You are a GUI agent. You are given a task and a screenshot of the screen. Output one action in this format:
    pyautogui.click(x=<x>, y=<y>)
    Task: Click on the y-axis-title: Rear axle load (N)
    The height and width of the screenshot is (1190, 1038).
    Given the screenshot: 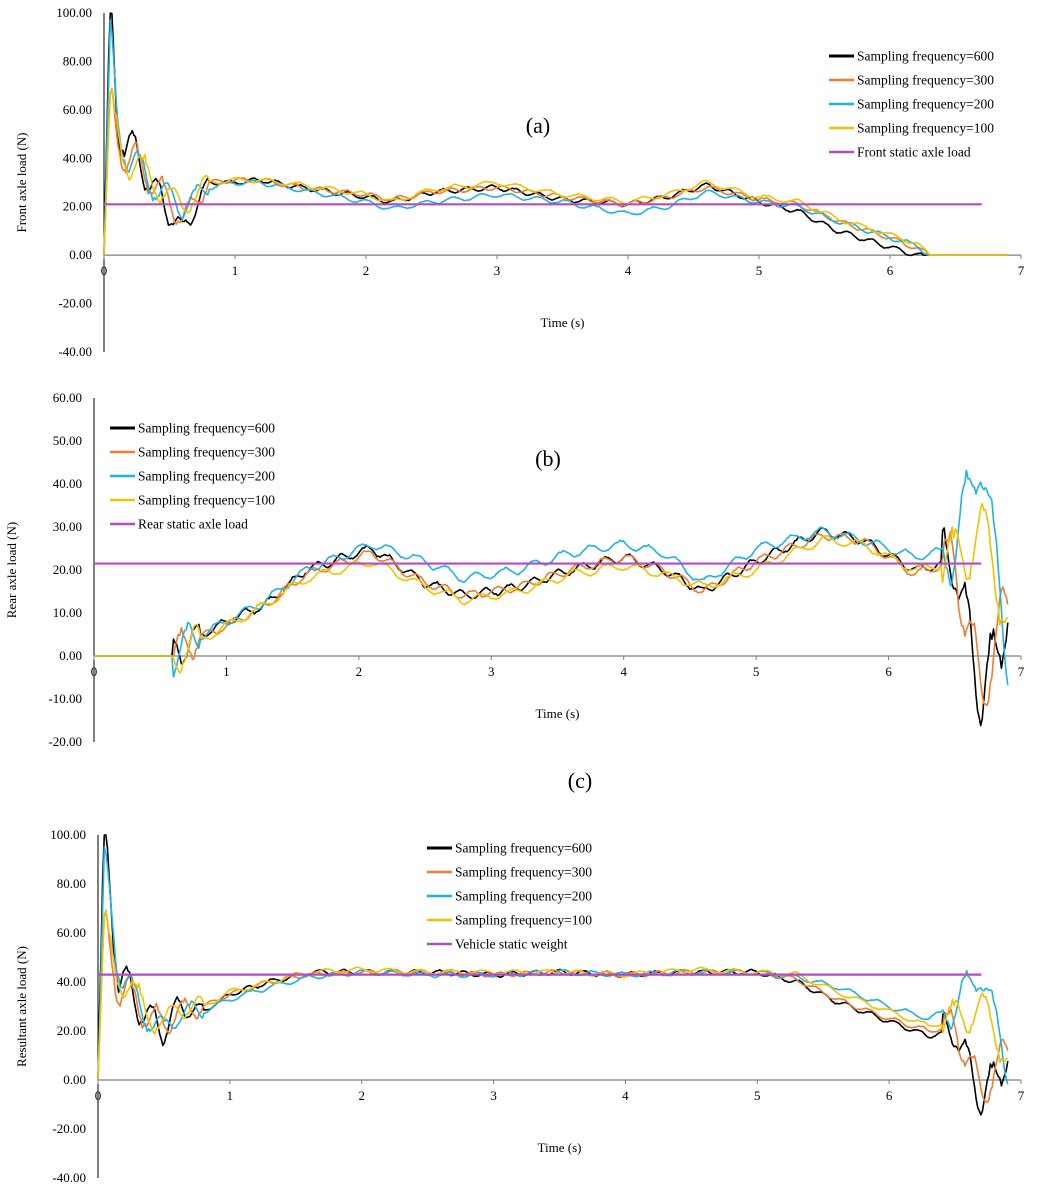 What is the action you would take?
    pyautogui.click(x=11, y=570)
    